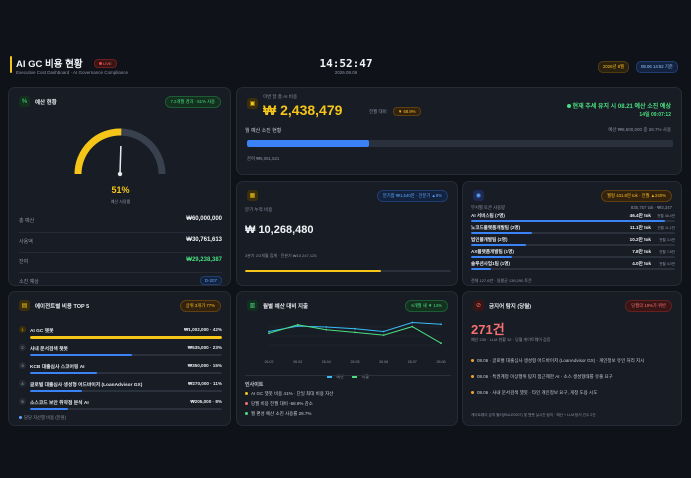 The height and width of the screenshot is (478, 691). What do you see at coordinates (621, 107) in the screenshot?
I see `forecast-label: 현재 추세 유지 시 08.21 예산 소진 예상` at bounding box center [621, 107].